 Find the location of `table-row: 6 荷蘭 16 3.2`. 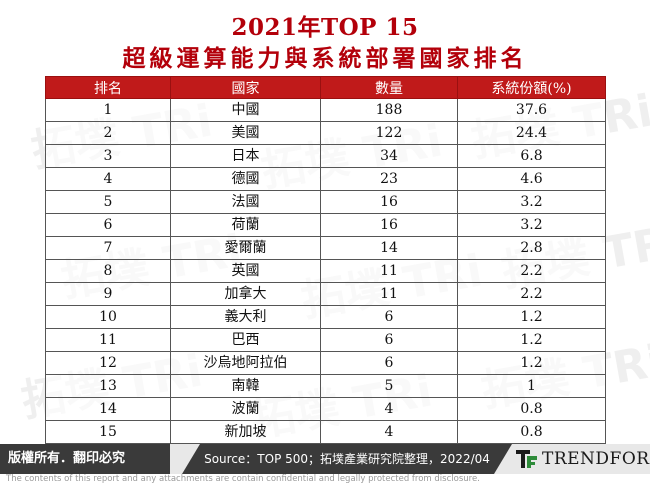

table-row: 6 荷蘭 16 3.2 is located at coordinates (325, 225).